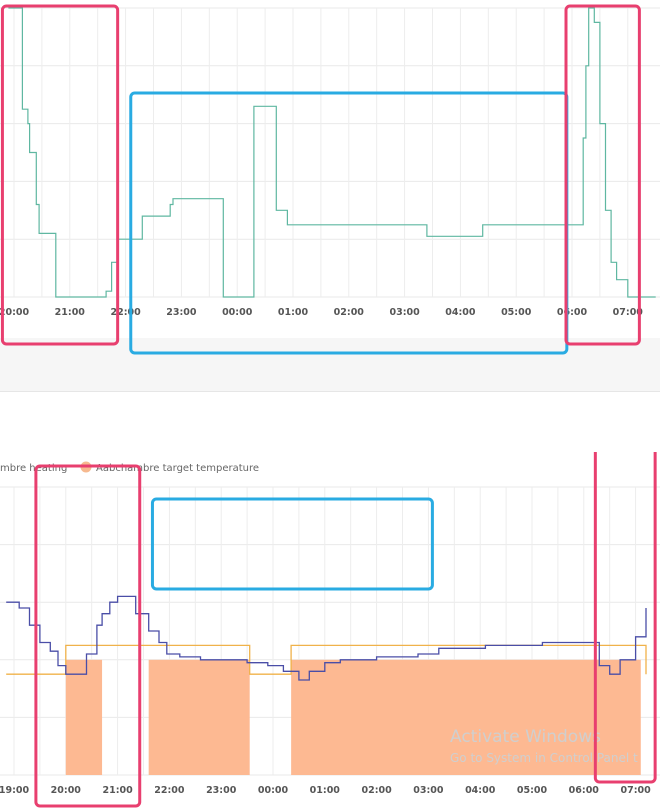  What do you see at coordinates (326, 659) in the screenshot?
I see `target-temperature-line` at bounding box center [326, 659].